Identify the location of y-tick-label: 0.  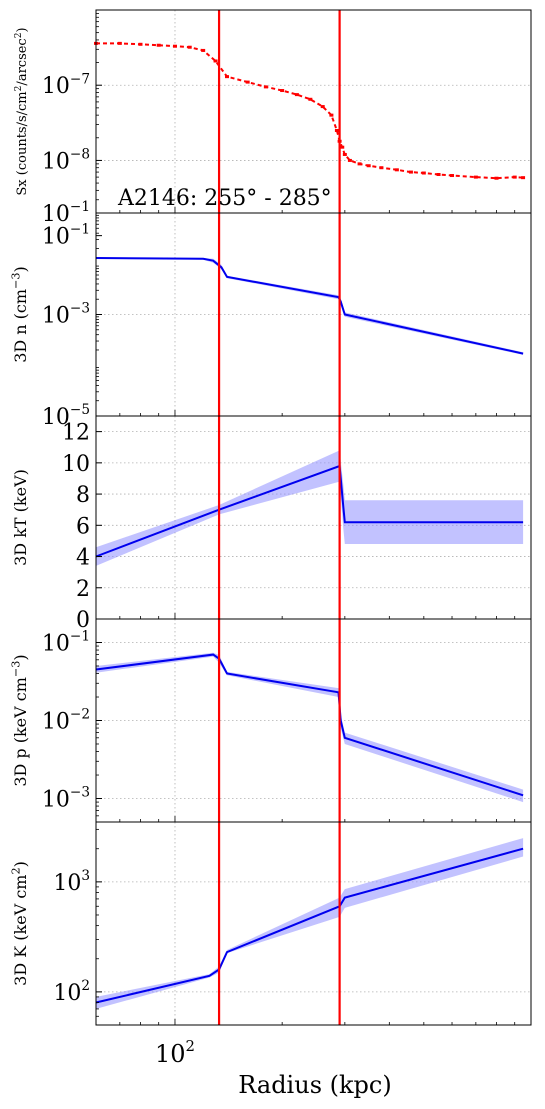
(83, 620).